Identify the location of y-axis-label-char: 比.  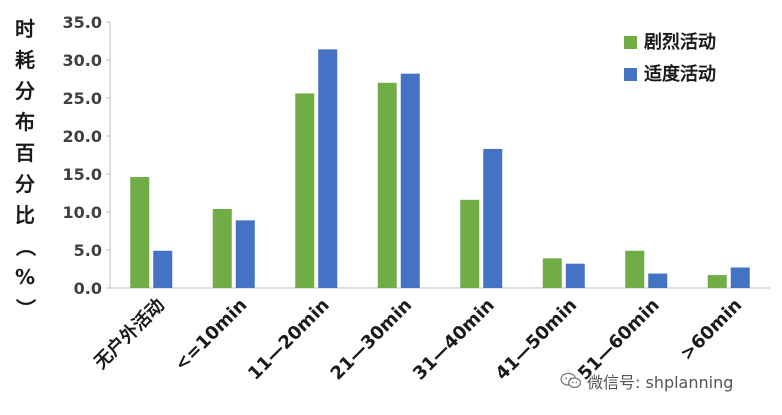
(25, 215).